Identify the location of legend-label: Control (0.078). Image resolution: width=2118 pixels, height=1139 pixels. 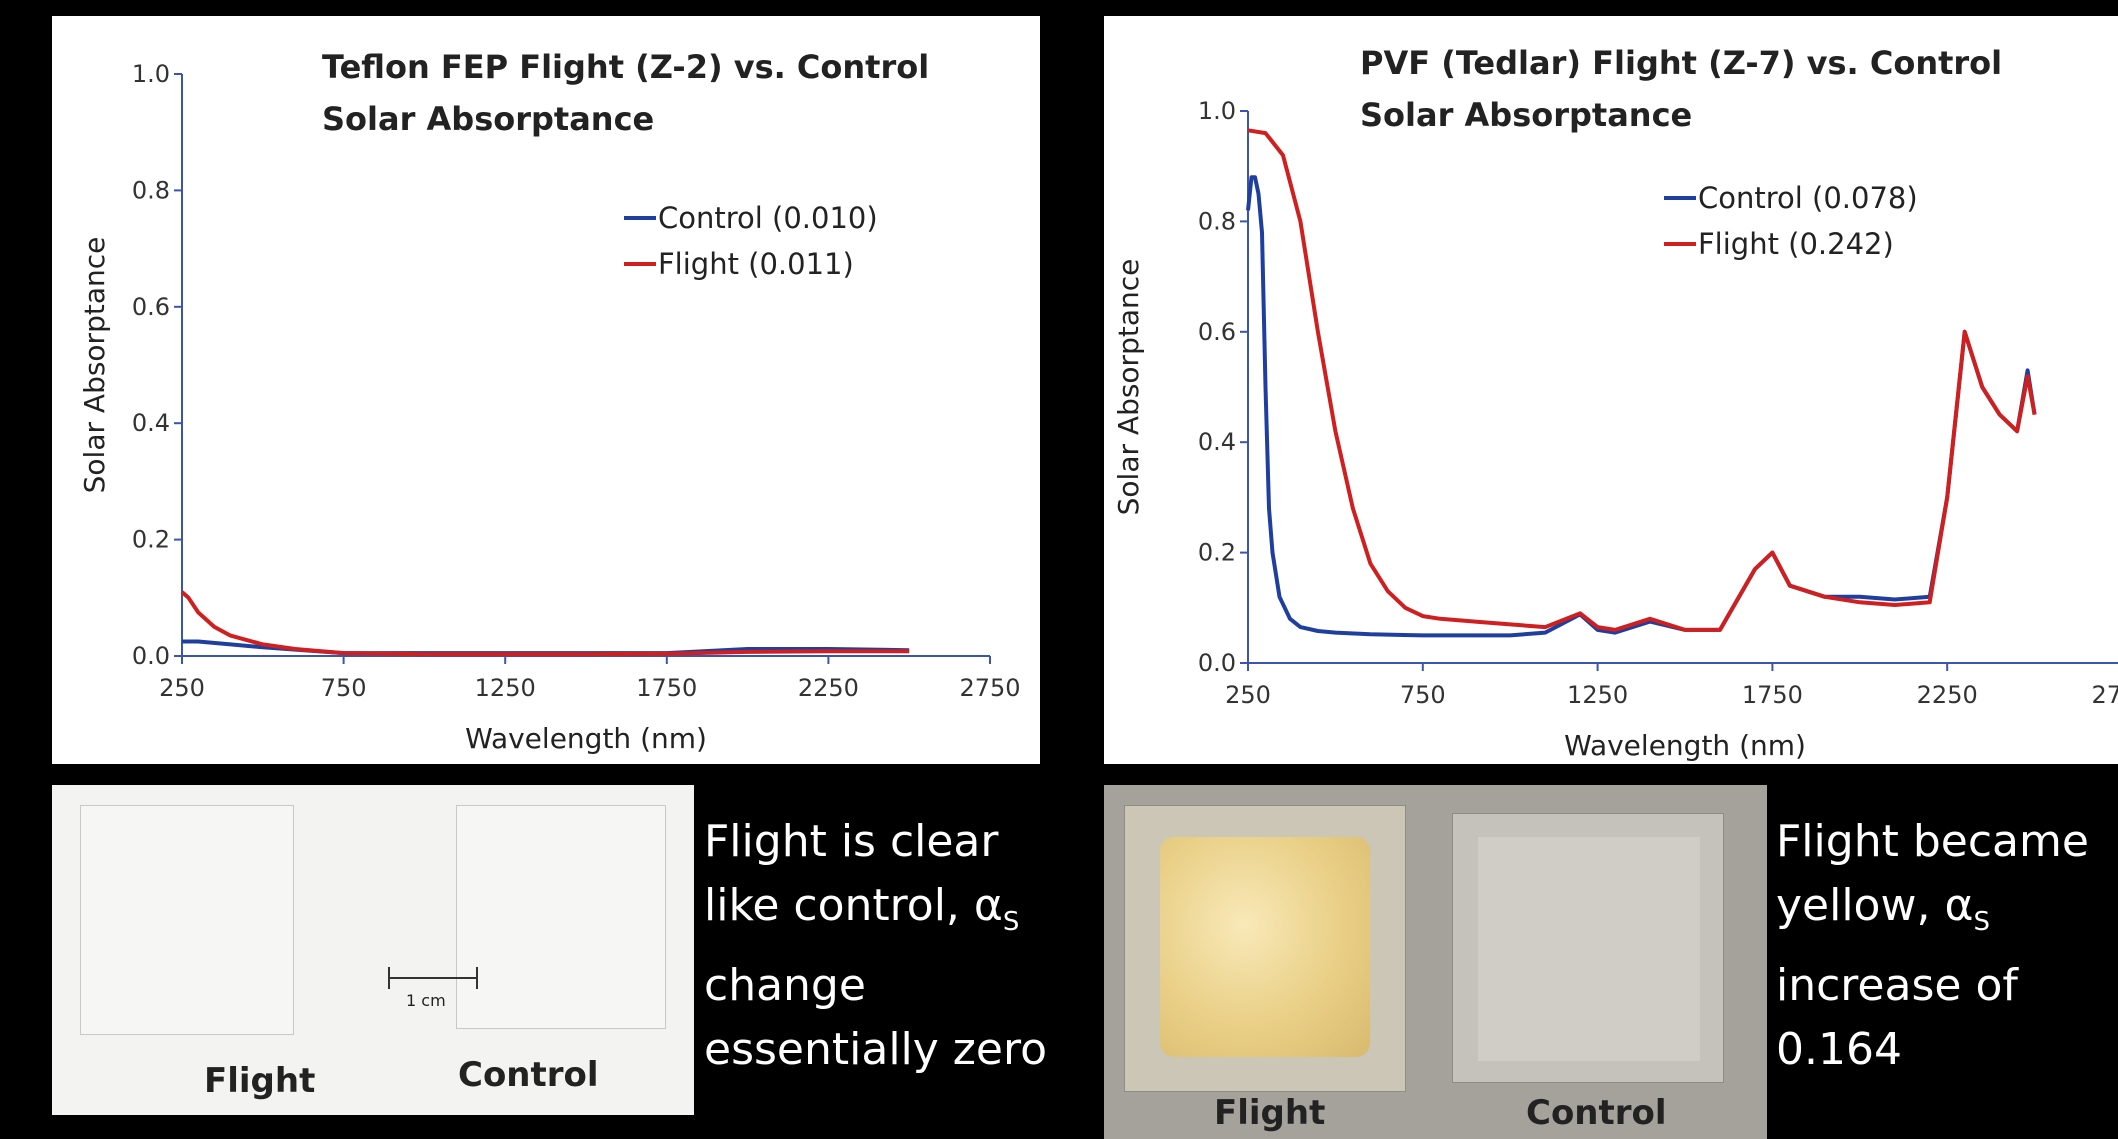
(1808, 198).